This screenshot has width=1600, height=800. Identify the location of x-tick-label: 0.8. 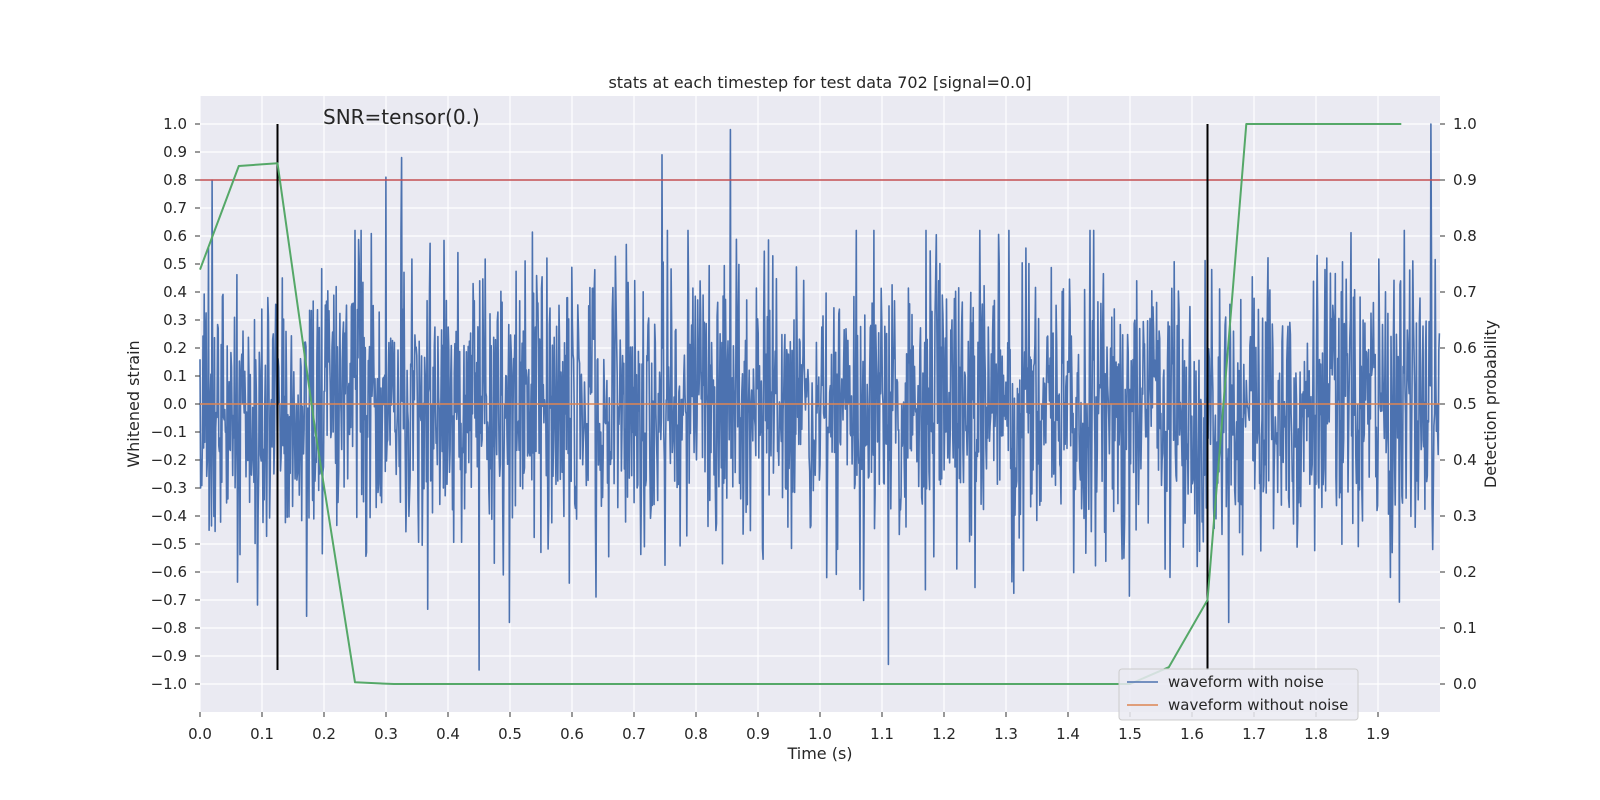
(696, 734).